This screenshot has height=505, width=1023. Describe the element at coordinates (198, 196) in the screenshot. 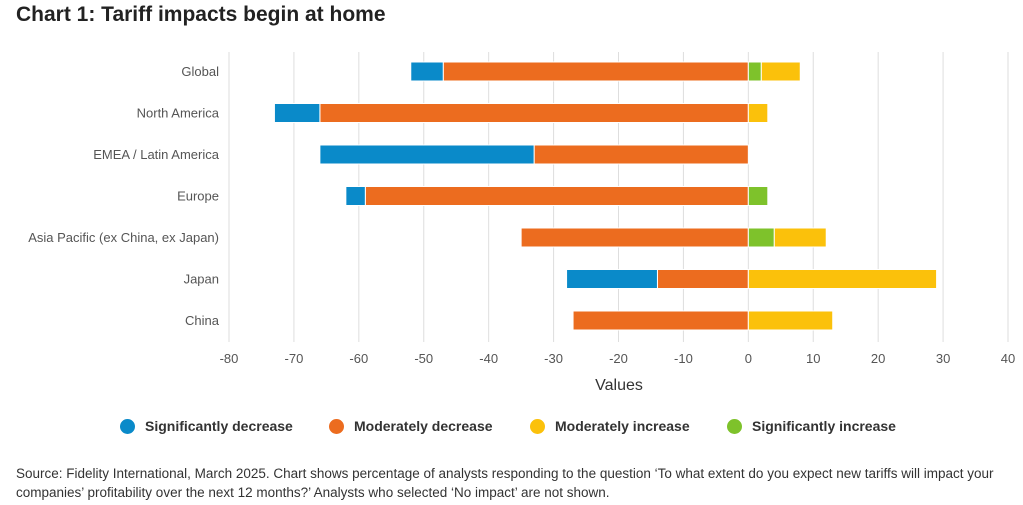

I see `category-label: Europe` at that location.